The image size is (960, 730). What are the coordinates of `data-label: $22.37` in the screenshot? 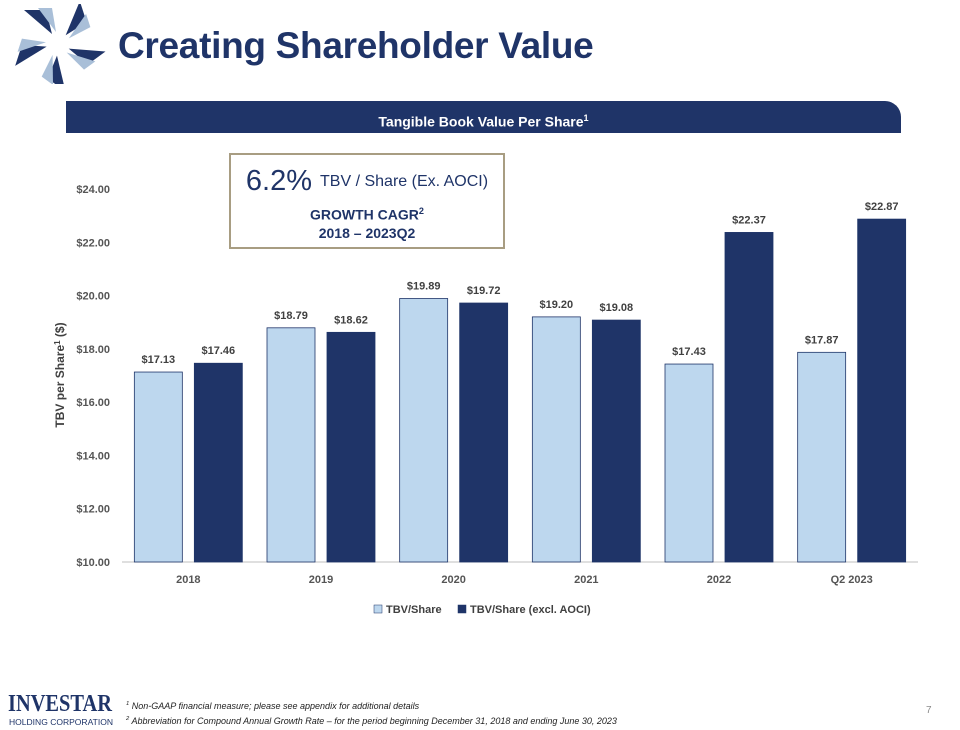 It's located at (749, 220).